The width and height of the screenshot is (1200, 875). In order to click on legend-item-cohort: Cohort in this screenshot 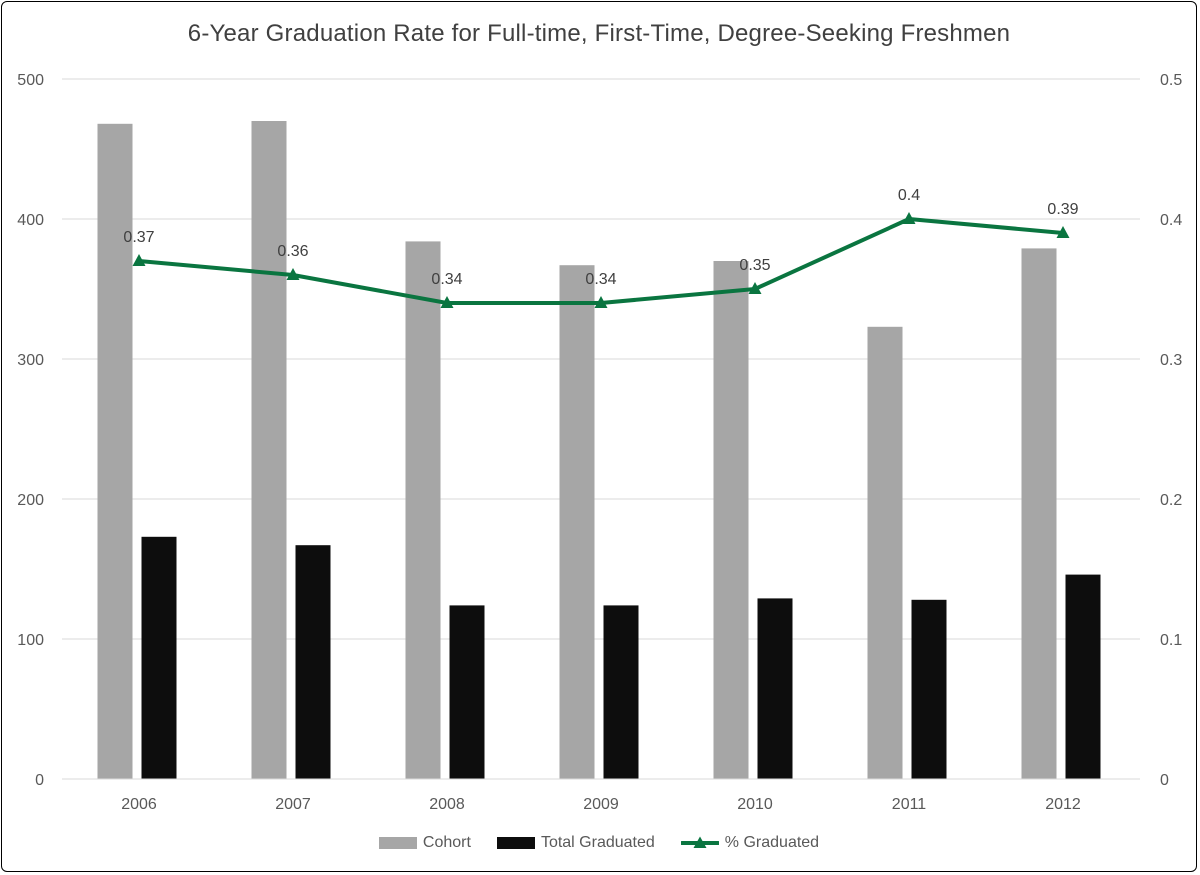, I will do `click(424, 843)`.